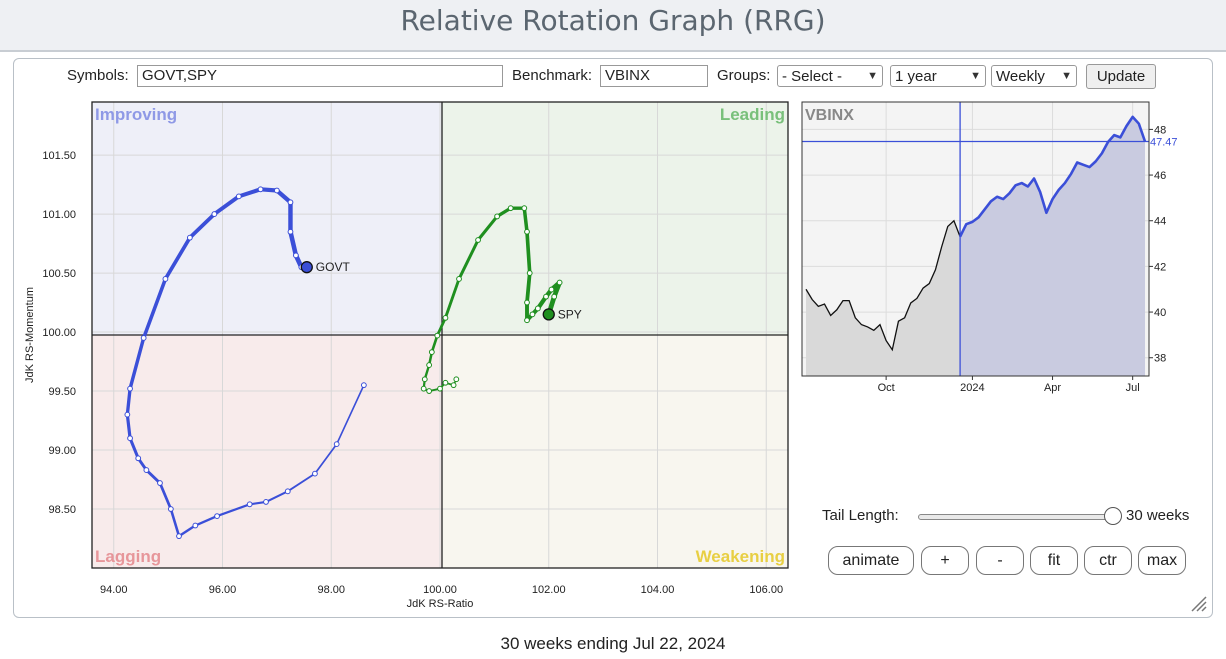  Describe the element at coordinates (916, 76) in the screenshot. I see `period-select-value: 1 year` at that location.